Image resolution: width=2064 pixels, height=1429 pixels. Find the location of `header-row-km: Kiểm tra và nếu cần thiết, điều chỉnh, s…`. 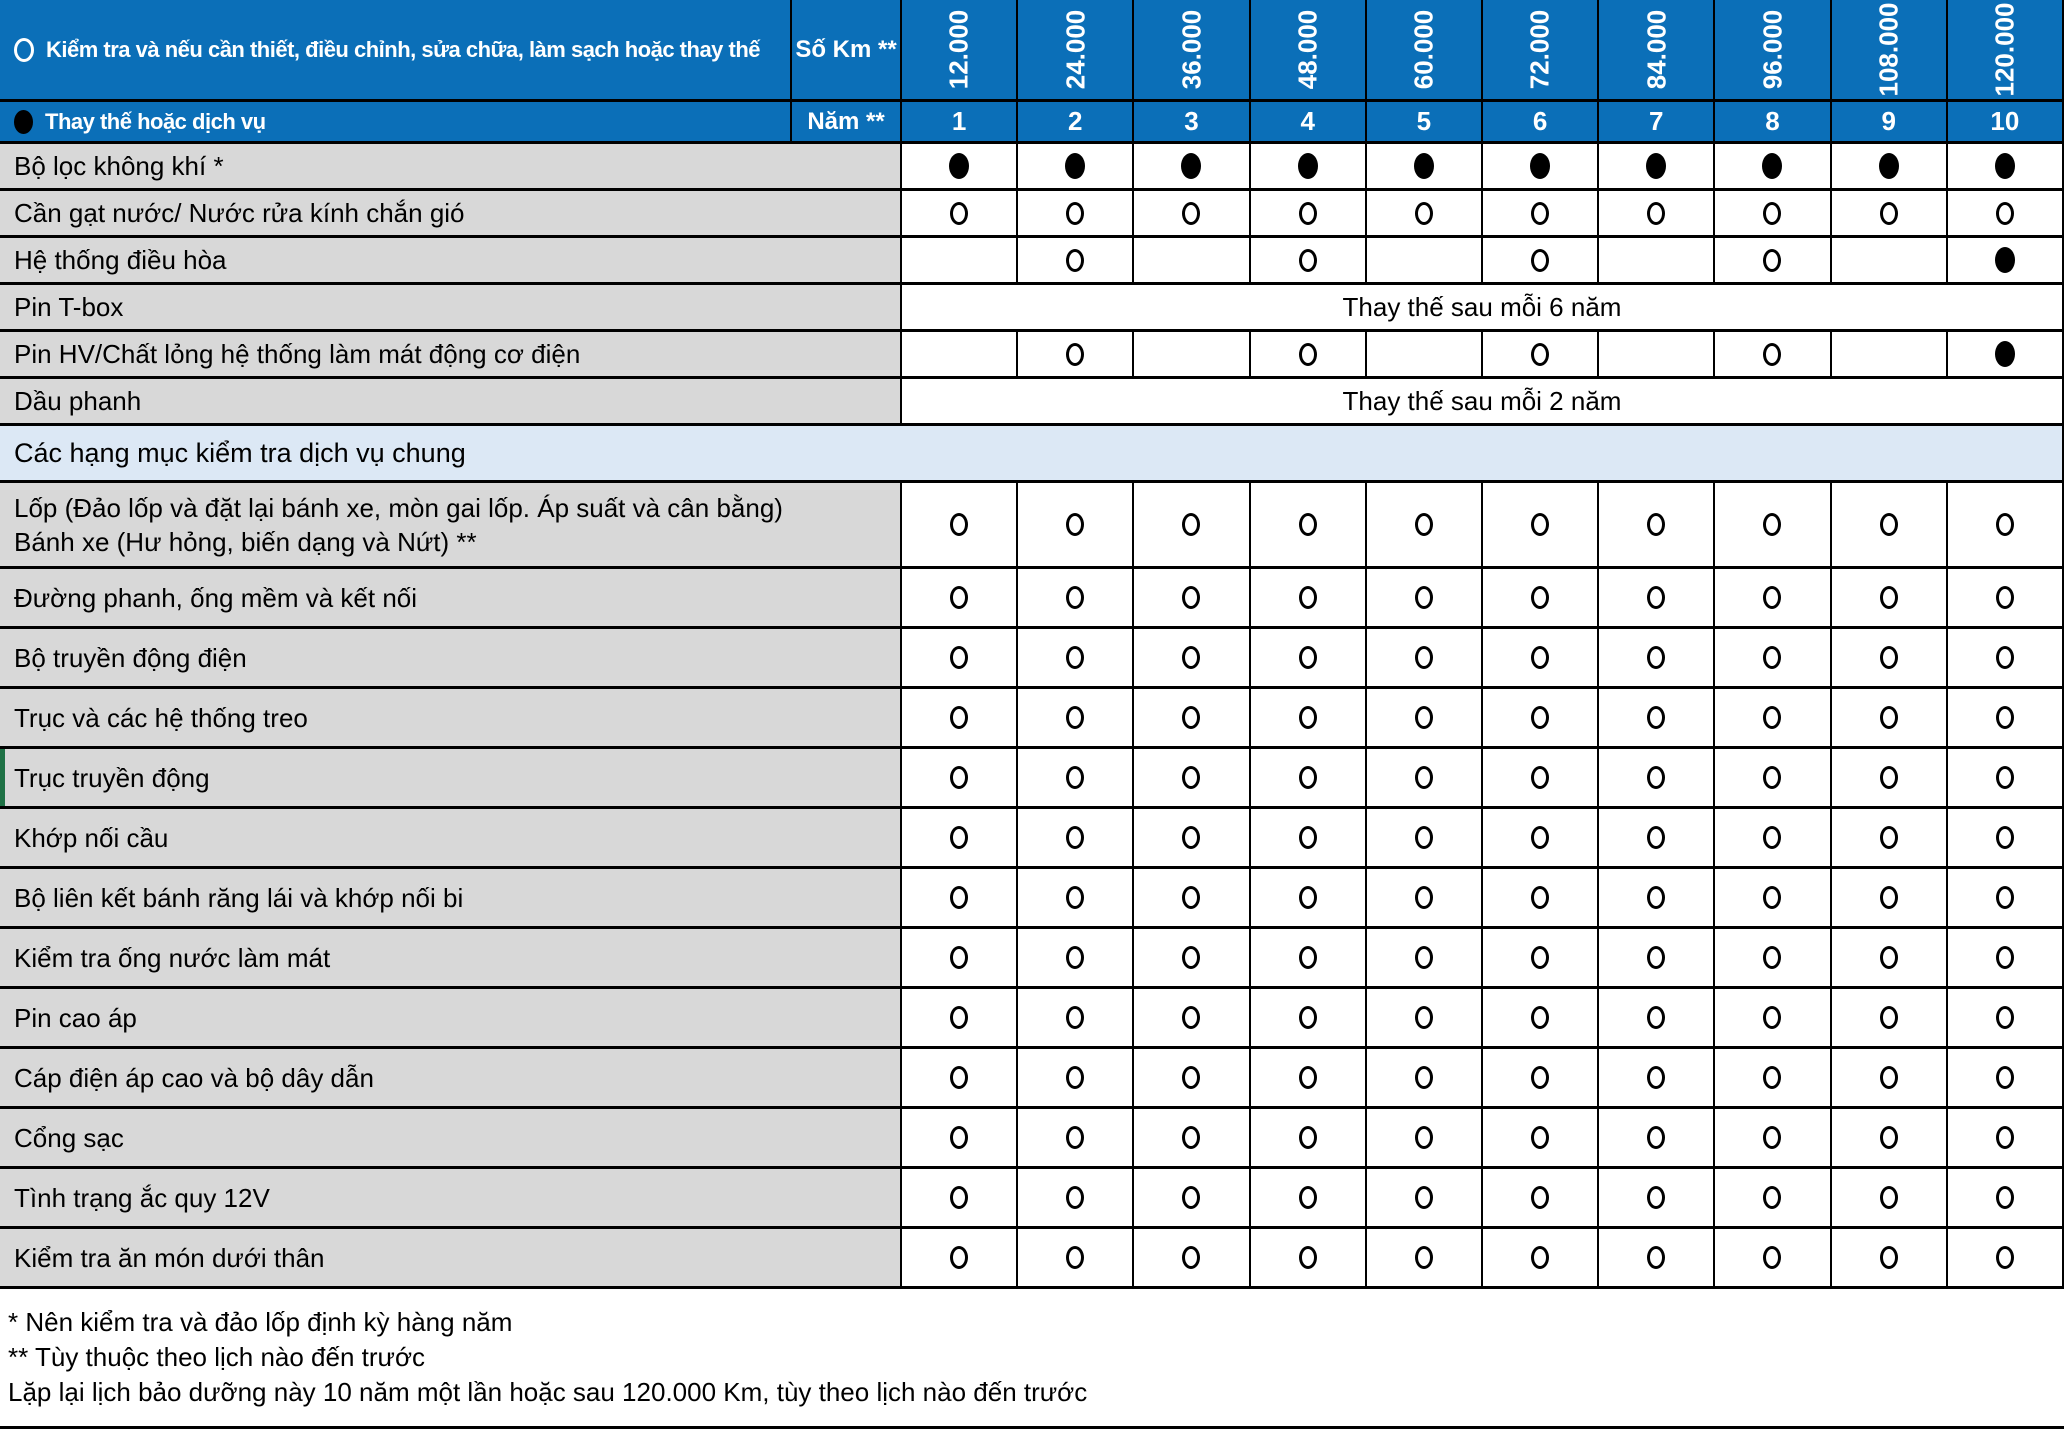

header-row-km: Kiểm tra và nếu cần thiết, điều chỉnh, s… is located at coordinates (1031, 51).